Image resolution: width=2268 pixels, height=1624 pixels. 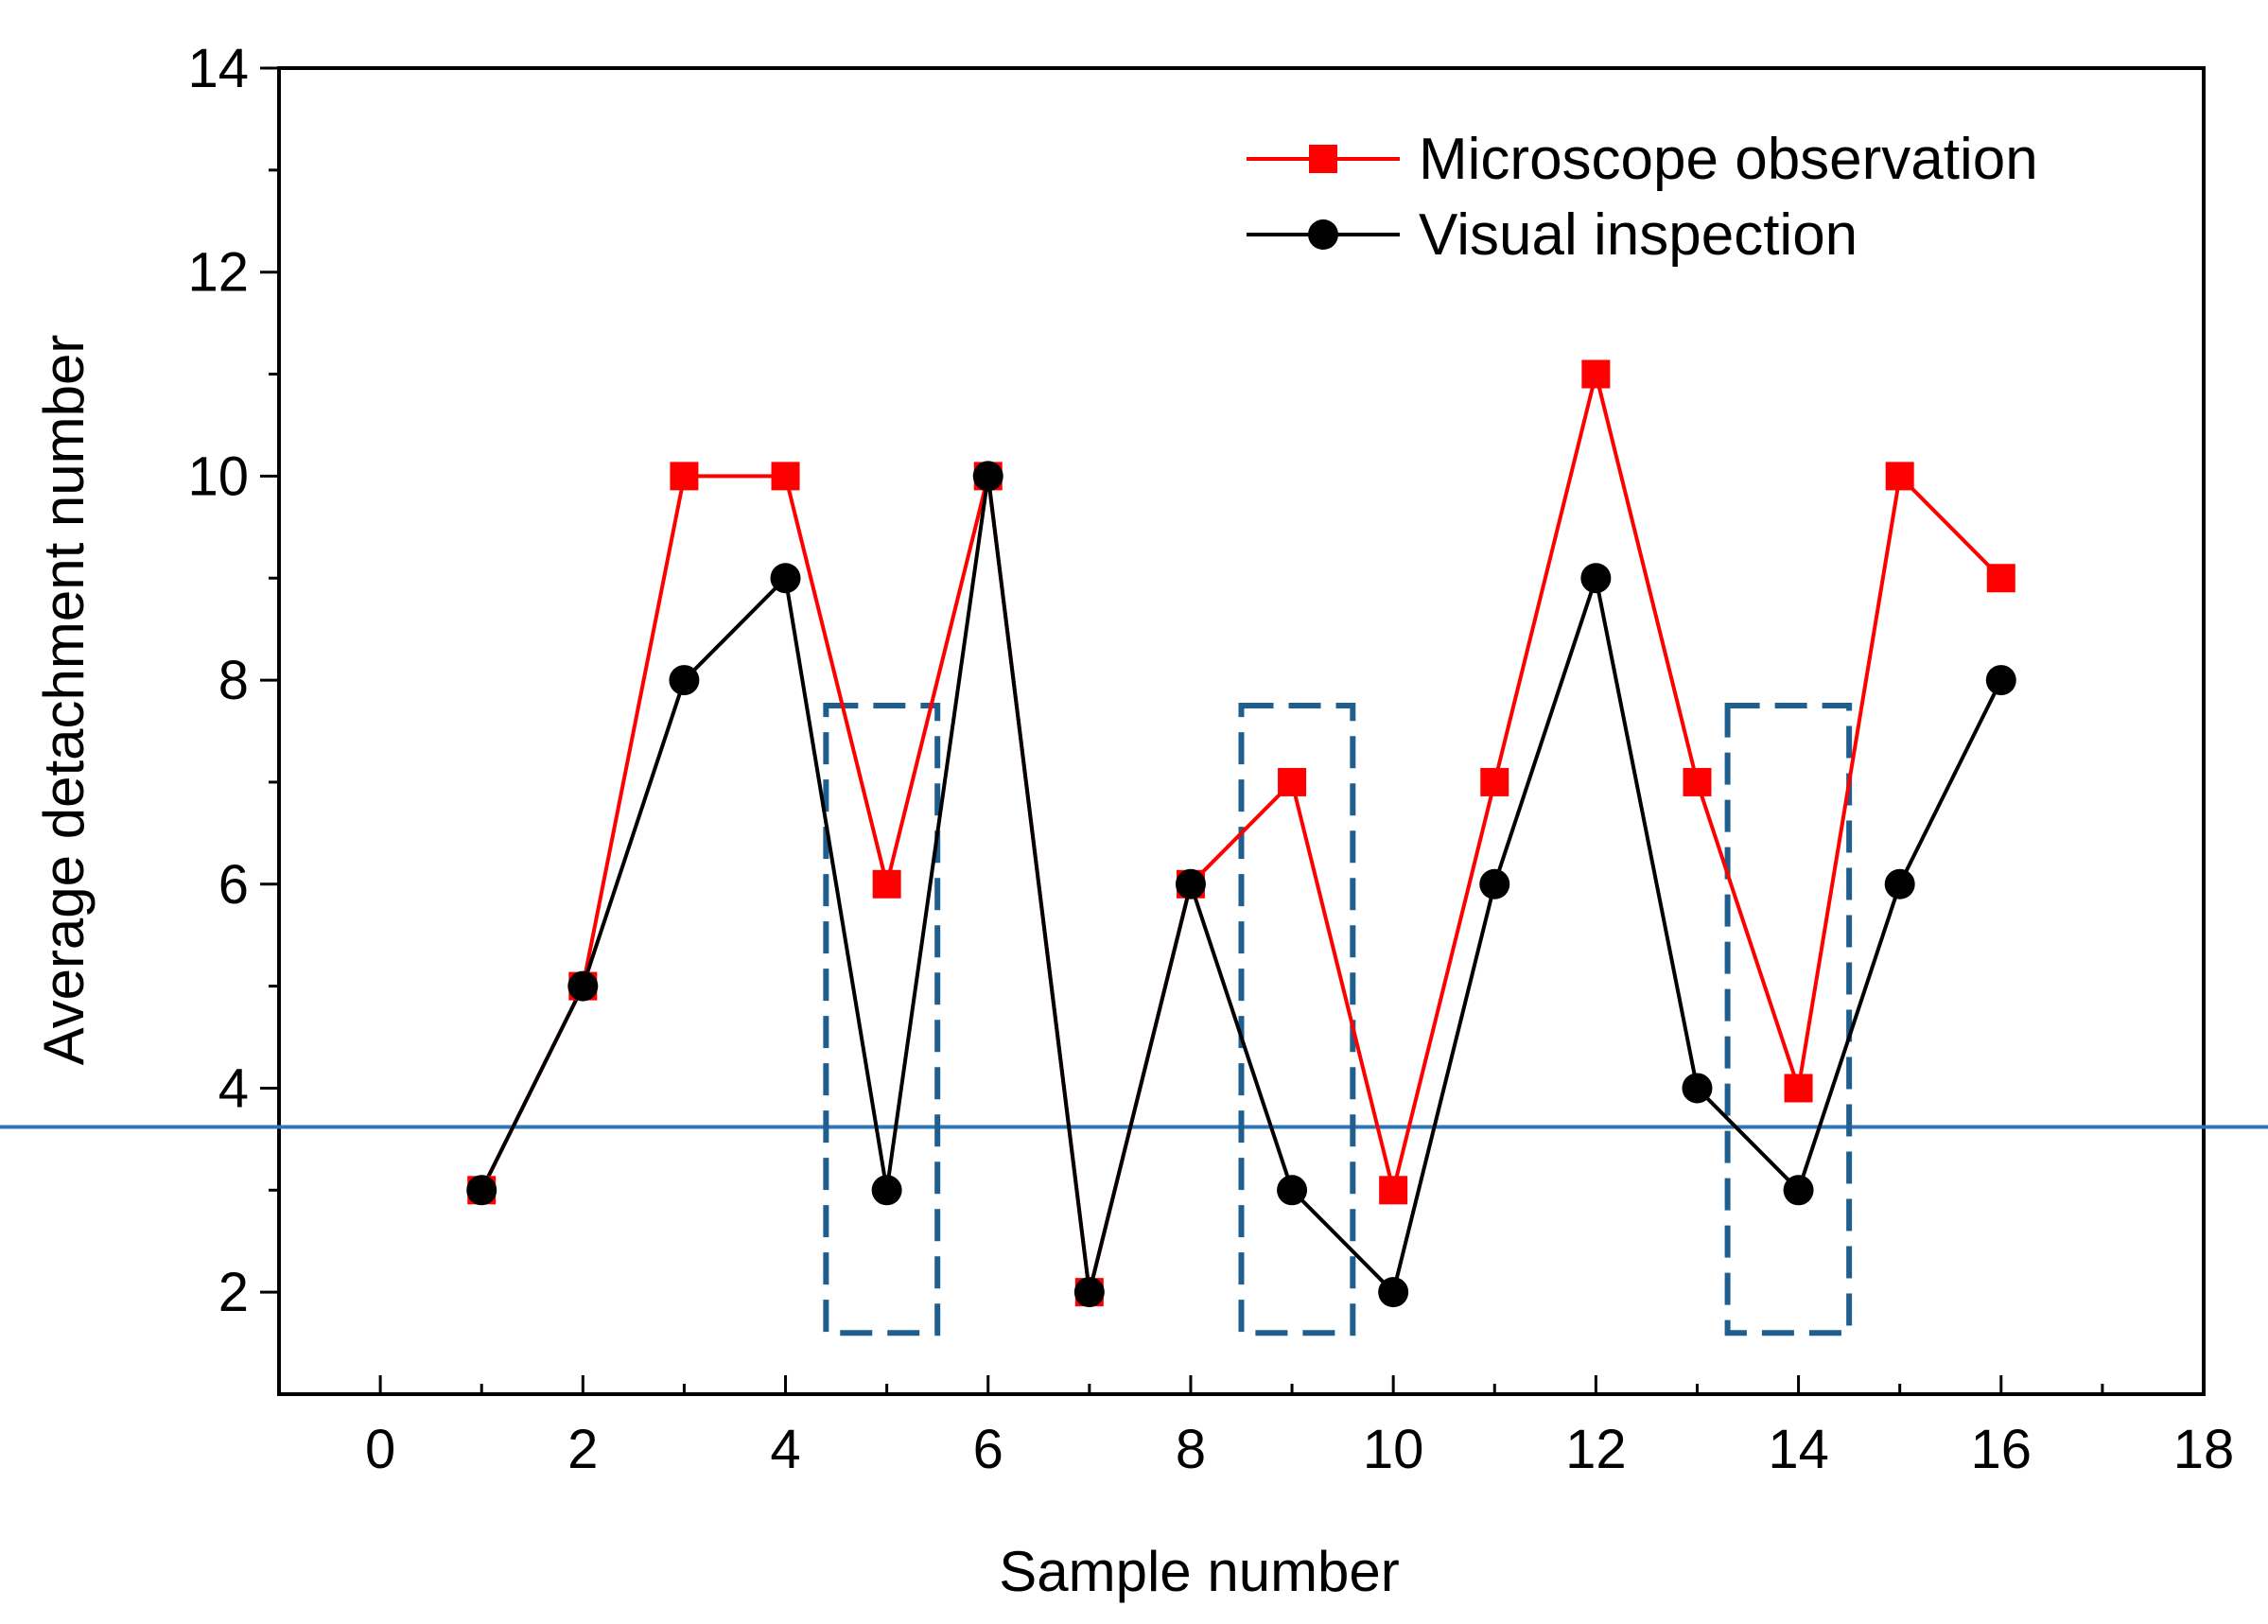 What do you see at coordinates (1638, 235) in the screenshot?
I see `legend-label: Visual inspection` at bounding box center [1638, 235].